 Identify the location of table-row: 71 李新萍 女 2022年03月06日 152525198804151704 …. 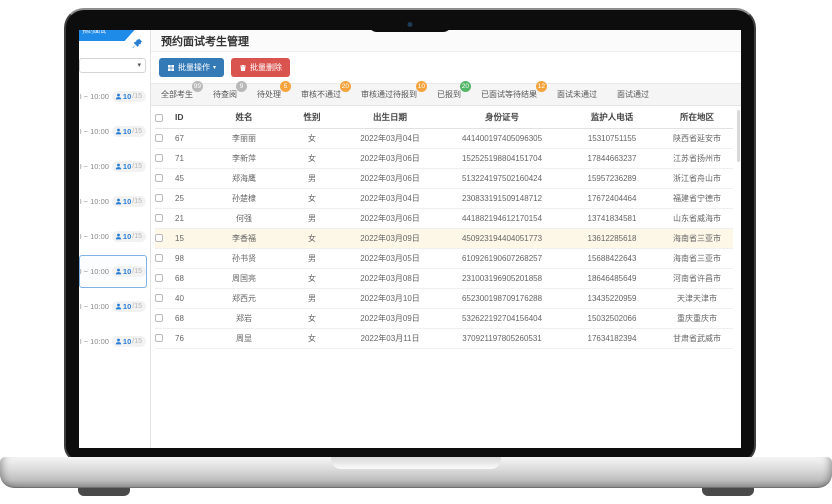
(444, 158).